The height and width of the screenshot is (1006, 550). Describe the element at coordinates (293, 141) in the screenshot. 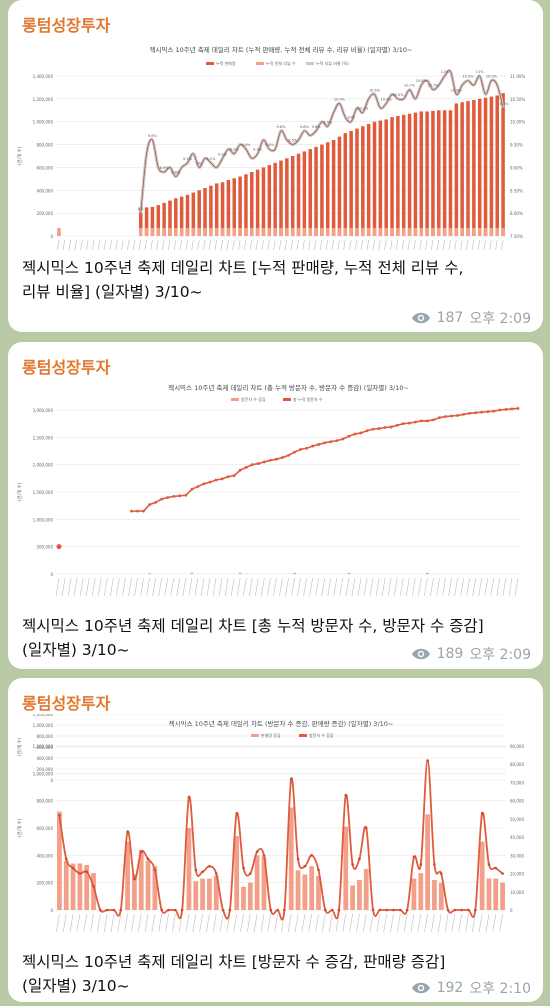

I see `data-label: 9.5%` at that location.